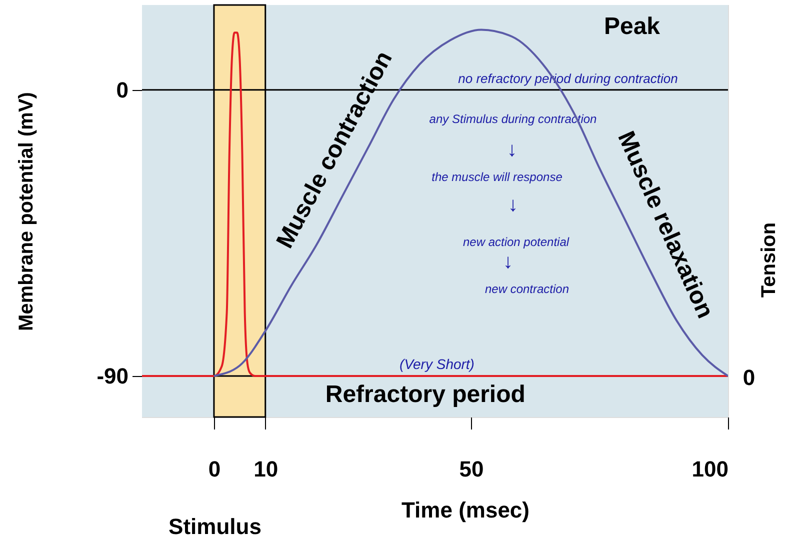 The image size is (791, 543). Describe the element at coordinates (266, 469) in the screenshot. I see `x-tick-label: 10` at that location.